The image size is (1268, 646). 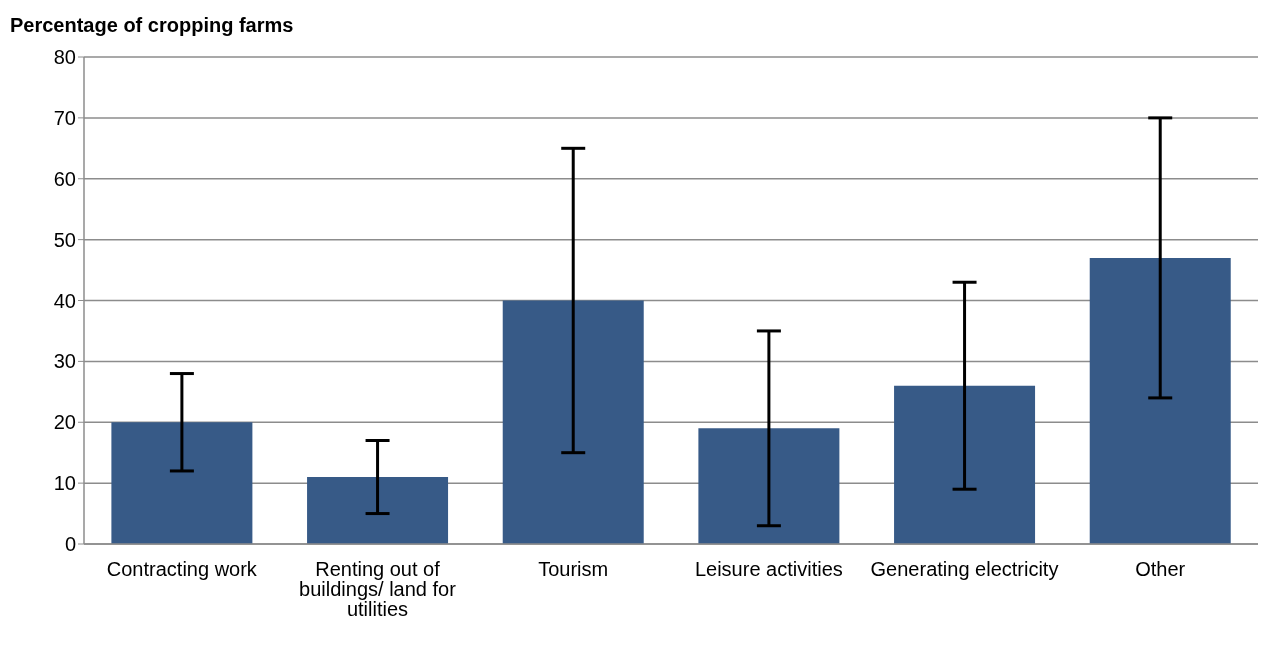 I want to click on x-tick-label: Renting out of buildings/ land for utilities, so click(x=378, y=589).